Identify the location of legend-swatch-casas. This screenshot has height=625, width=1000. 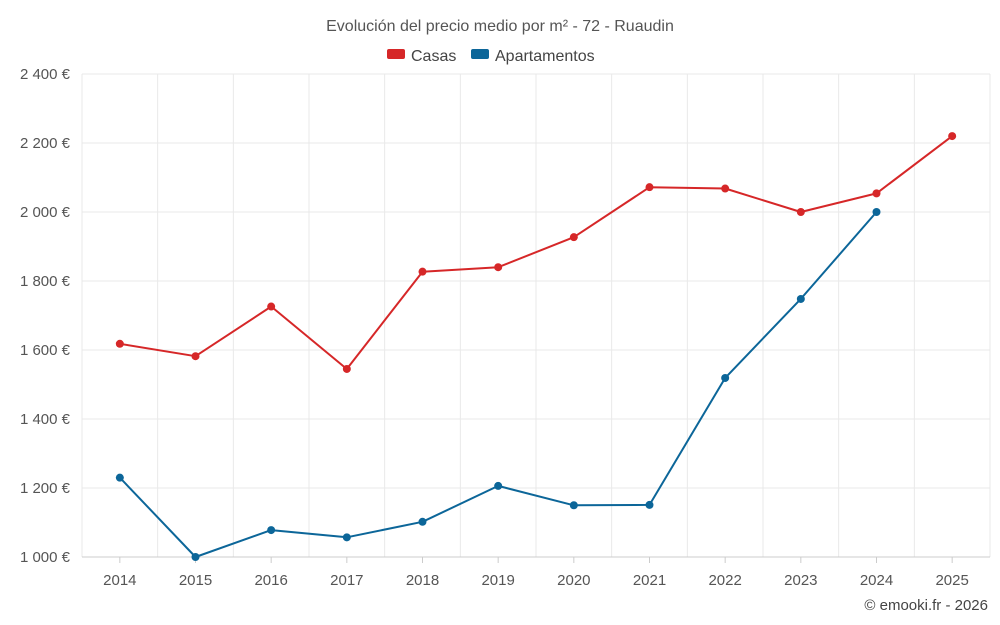
(396, 54).